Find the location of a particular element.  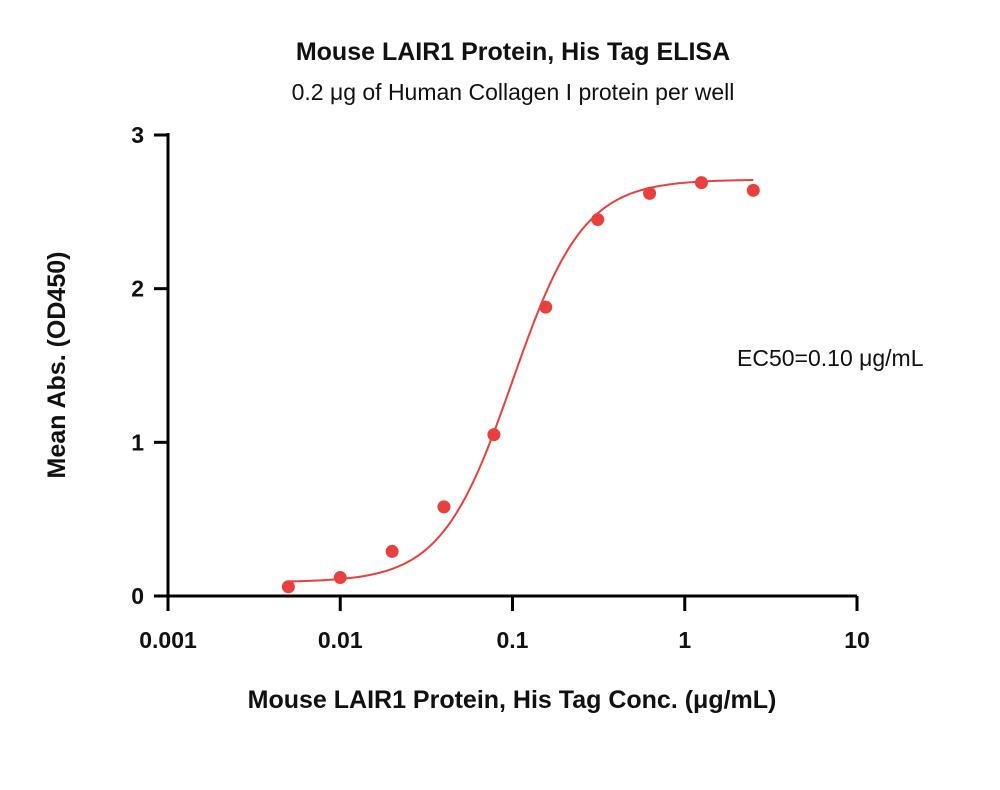

y-tick-label: 0 is located at coordinates (137, 596).